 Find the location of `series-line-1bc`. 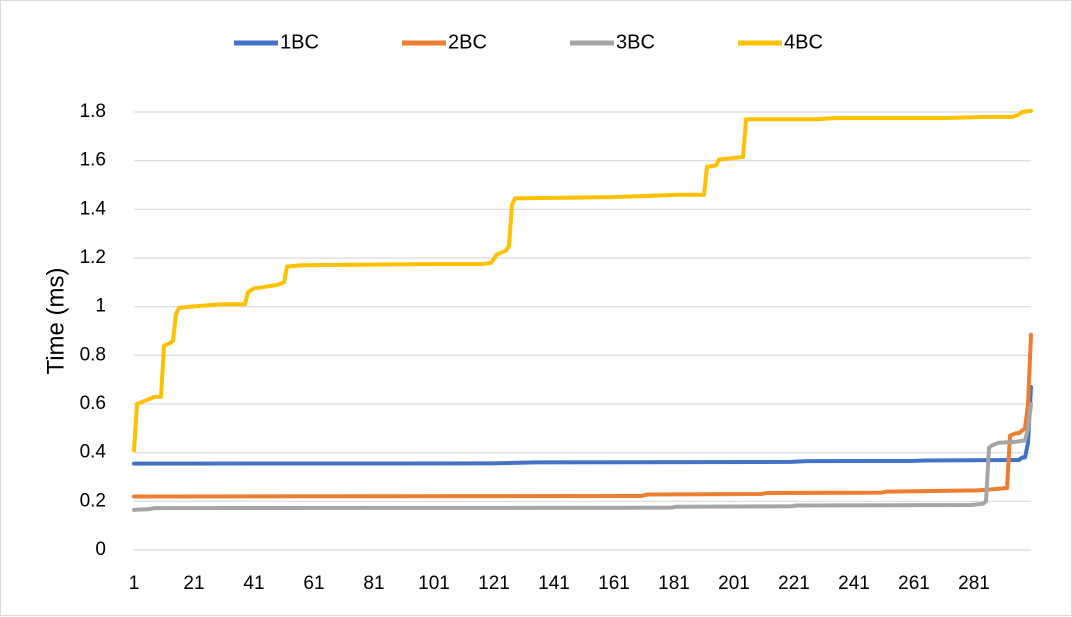

series-line-1bc is located at coordinates (582, 425).